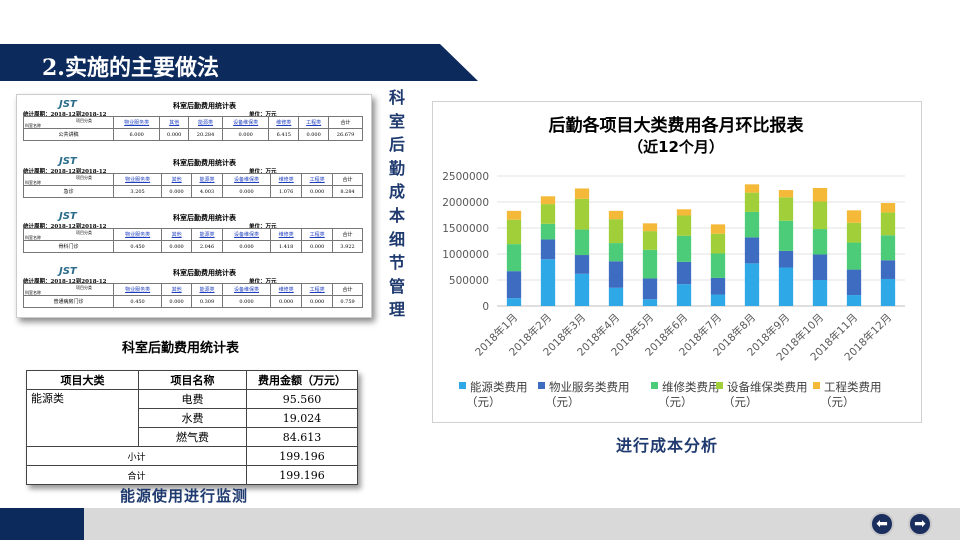  I want to click on vertical-title-char: 本, so click(396, 215).